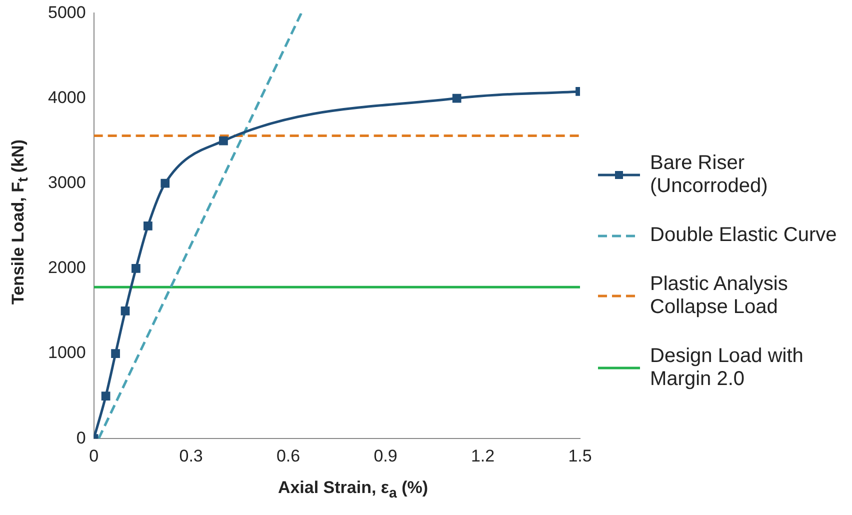 The height and width of the screenshot is (515, 852). What do you see at coordinates (67, 12) in the screenshot?
I see `y-tick-label: 5000` at bounding box center [67, 12].